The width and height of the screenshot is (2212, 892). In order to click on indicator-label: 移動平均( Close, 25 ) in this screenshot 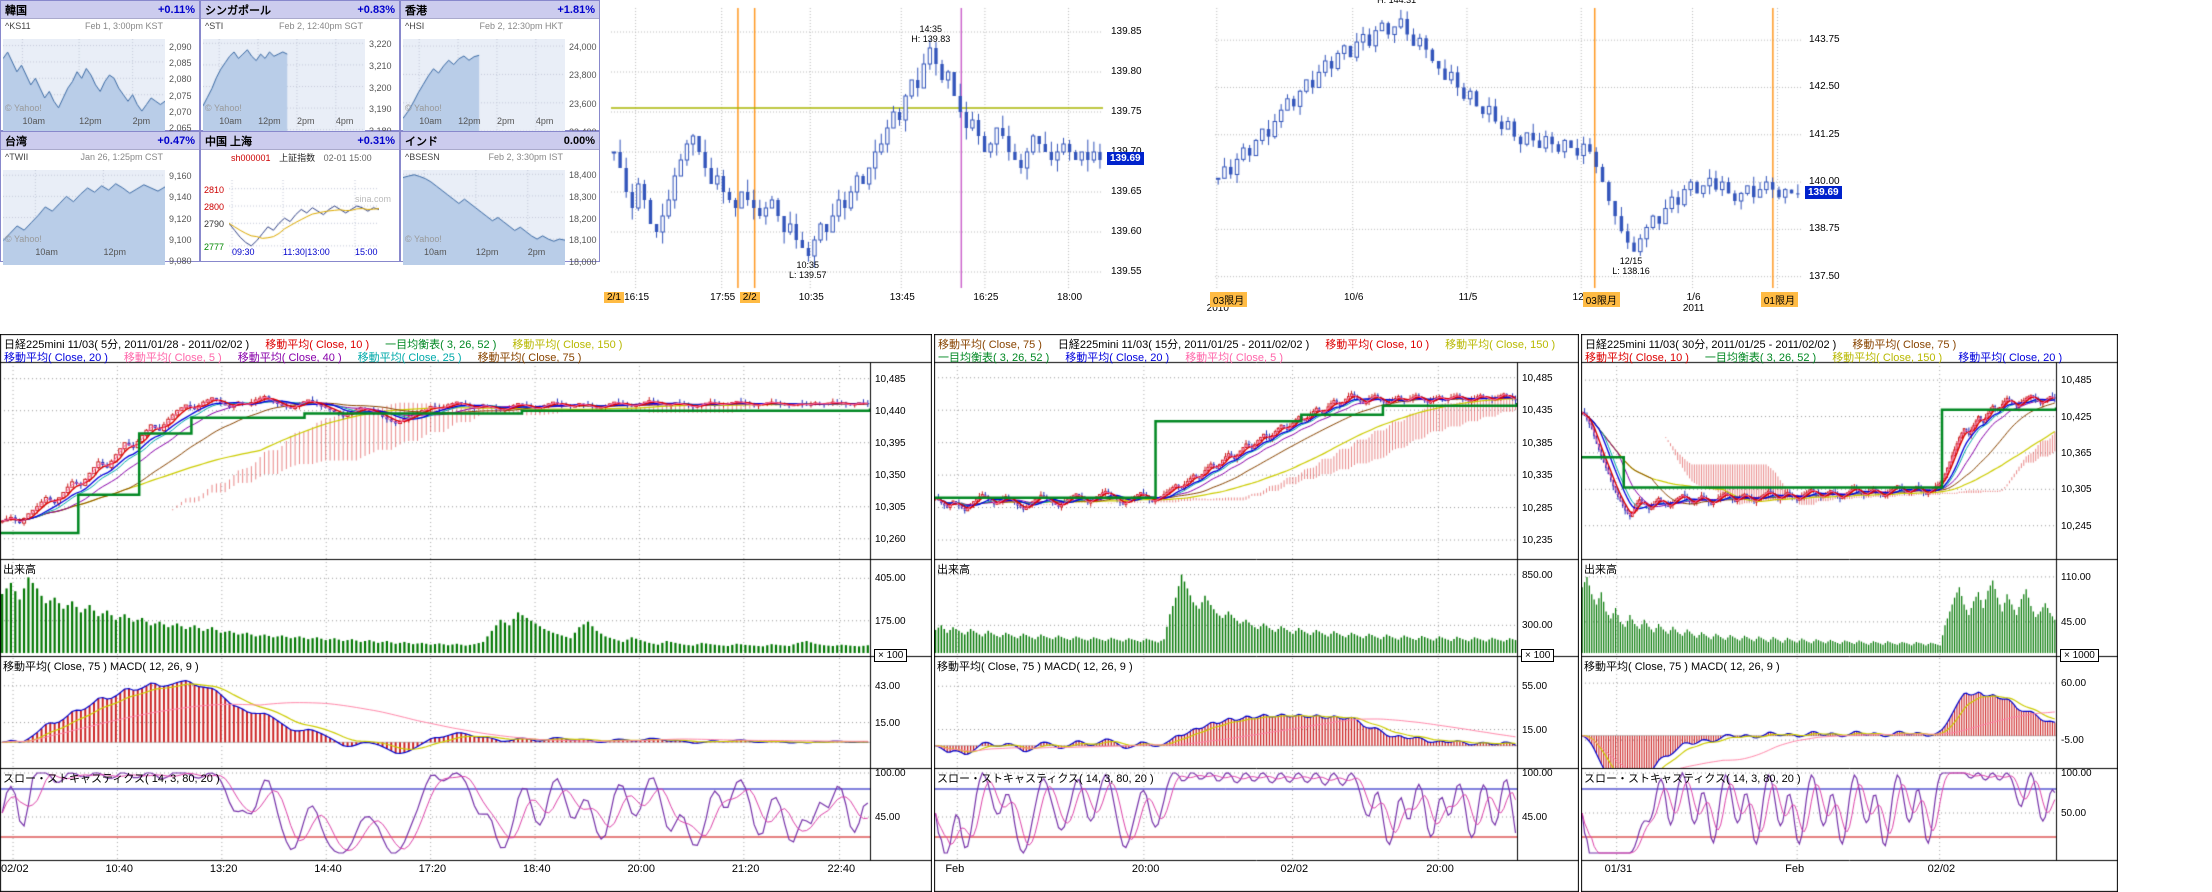, I will do `click(409, 358)`.